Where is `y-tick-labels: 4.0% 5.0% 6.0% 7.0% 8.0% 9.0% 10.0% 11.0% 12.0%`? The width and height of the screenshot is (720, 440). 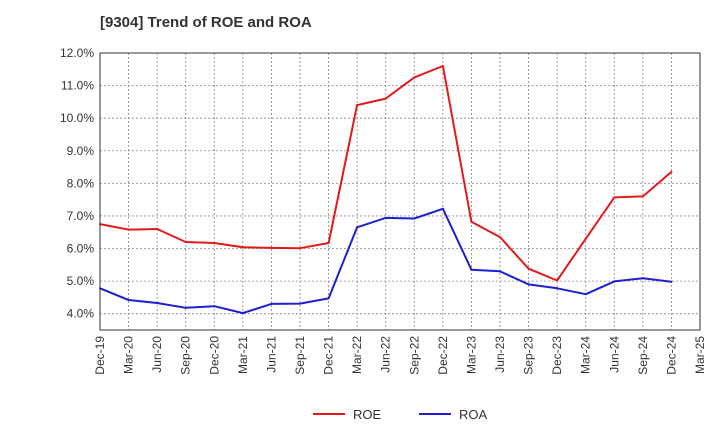
y-tick-labels: 4.0% 5.0% 6.0% 7.0% 8.0% 9.0% 10.0% 11.0% 12.0% is located at coordinates (77, 183).